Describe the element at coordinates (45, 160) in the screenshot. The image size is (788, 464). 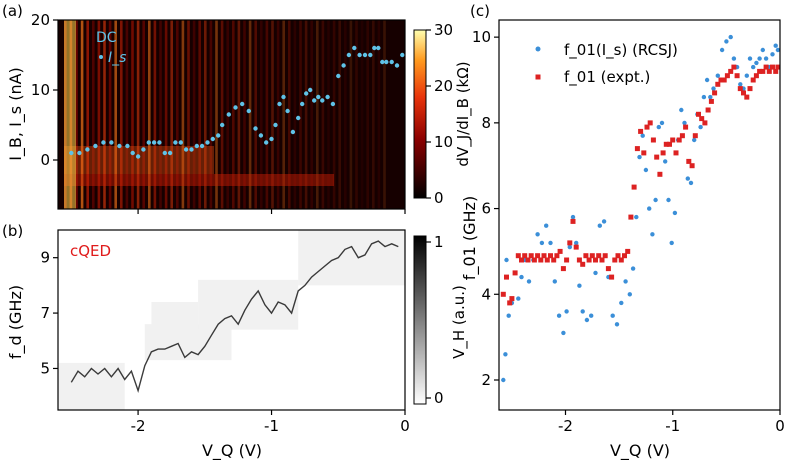
I see `y-tick-label: 0` at that location.